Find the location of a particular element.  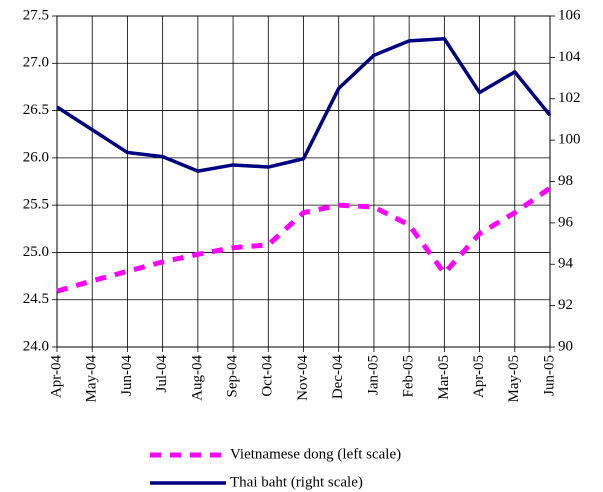

y2-tick-label: 100 is located at coordinates (569, 140).